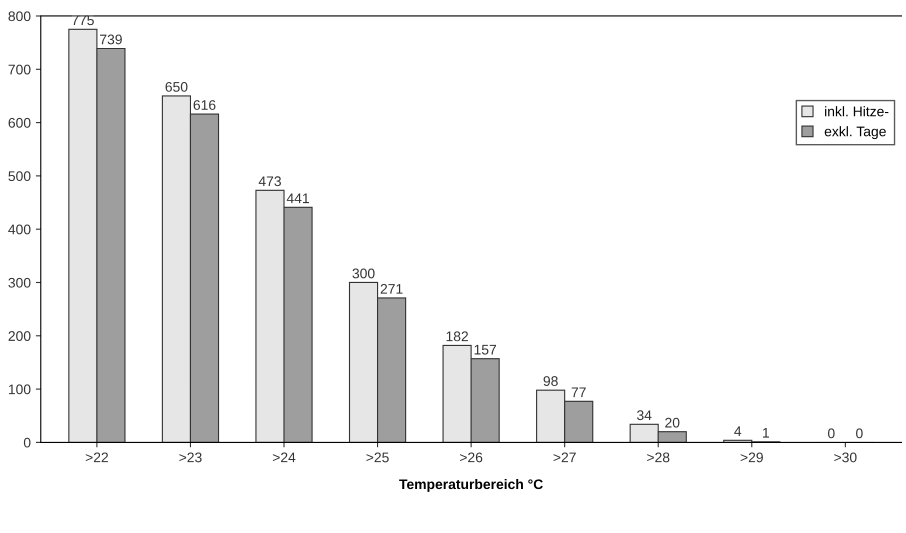 The image size is (906, 533). I want to click on data-label: 182, so click(457, 336).